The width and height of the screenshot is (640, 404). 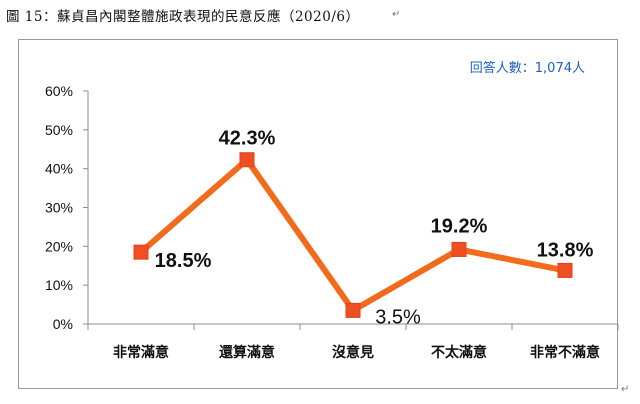 I want to click on chart-caption: 圖 15：蘇貞昌內閣整體施政表現的民意反應（2020/6）, so click(x=183, y=17).